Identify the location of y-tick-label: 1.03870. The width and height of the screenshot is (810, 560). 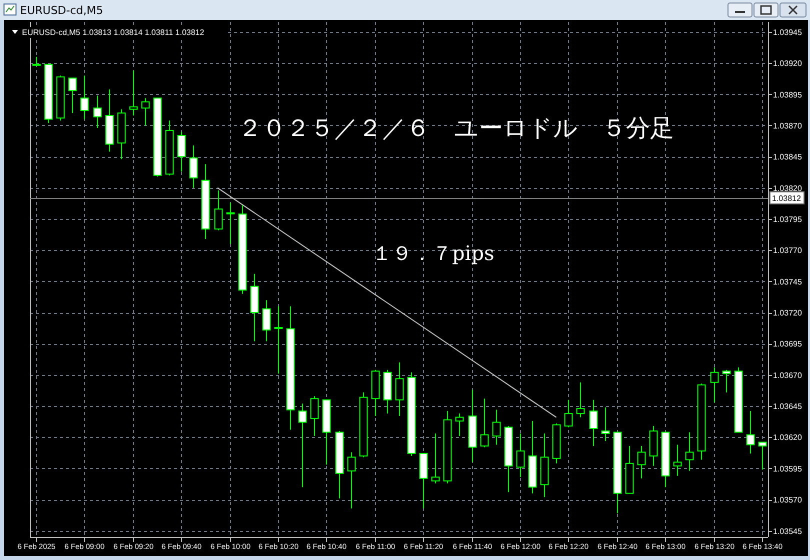
(787, 126).